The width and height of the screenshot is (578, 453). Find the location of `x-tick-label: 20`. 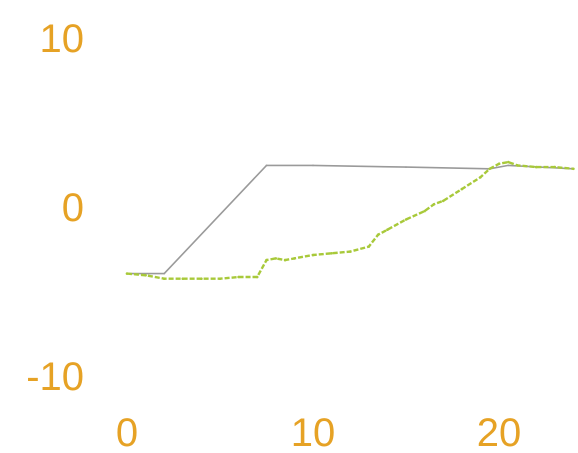

x-tick-label: 20 is located at coordinates (499, 432).